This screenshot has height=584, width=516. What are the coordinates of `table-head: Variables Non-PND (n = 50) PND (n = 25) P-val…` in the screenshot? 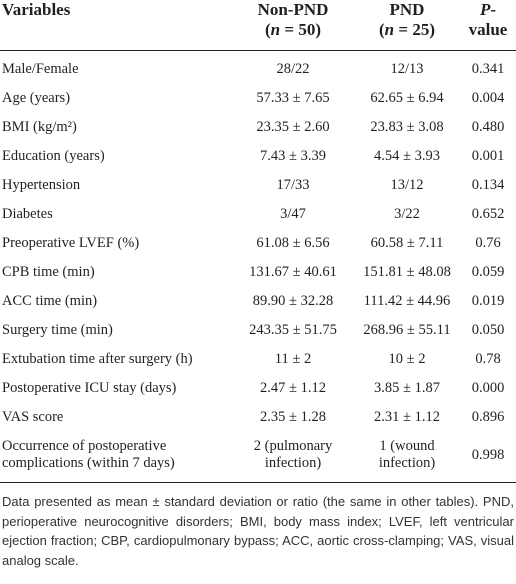 It's located at (258, 25).